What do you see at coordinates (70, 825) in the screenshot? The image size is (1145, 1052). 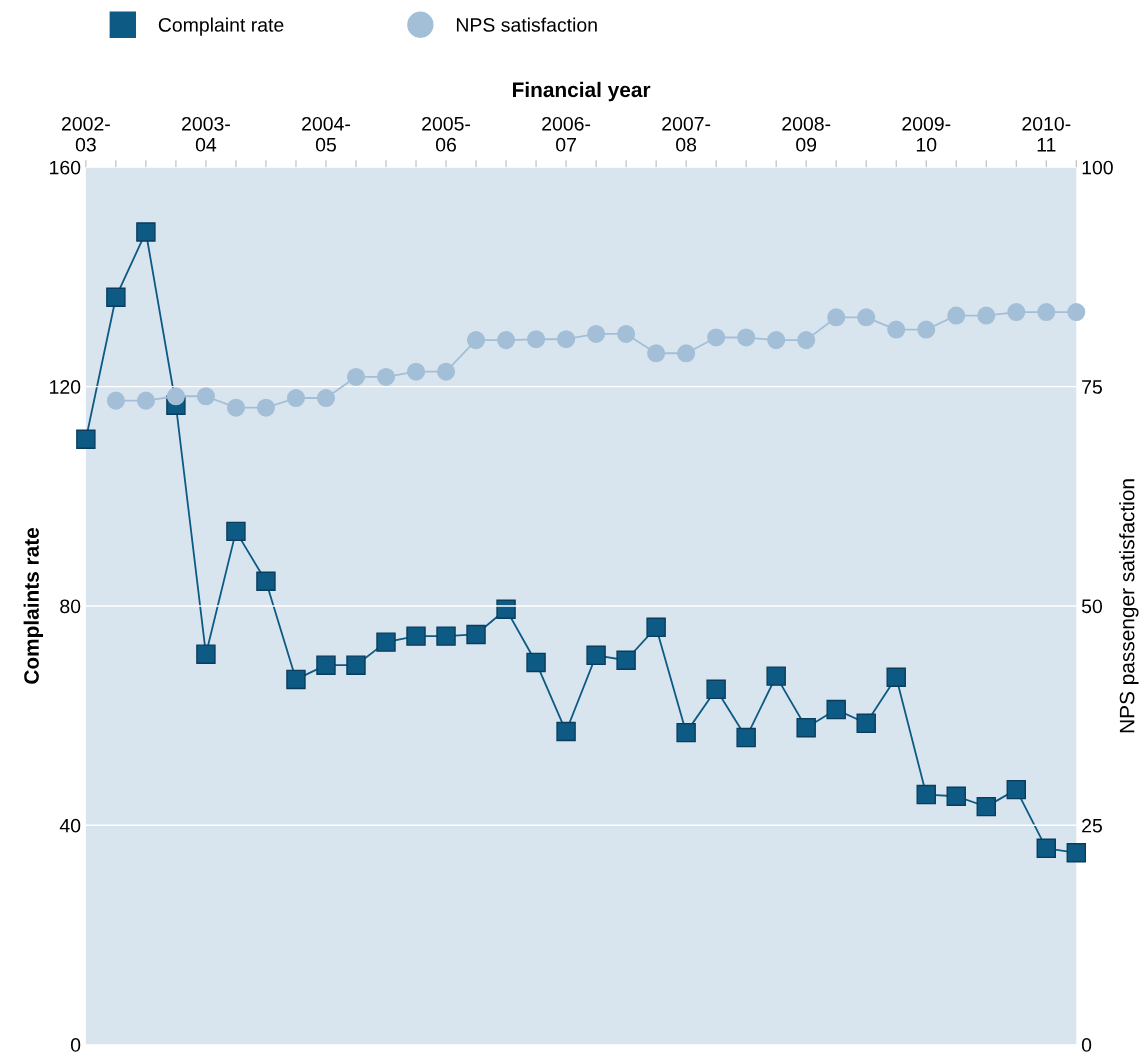 I see `y-tick-label: 40` at bounding box center [70, 825].